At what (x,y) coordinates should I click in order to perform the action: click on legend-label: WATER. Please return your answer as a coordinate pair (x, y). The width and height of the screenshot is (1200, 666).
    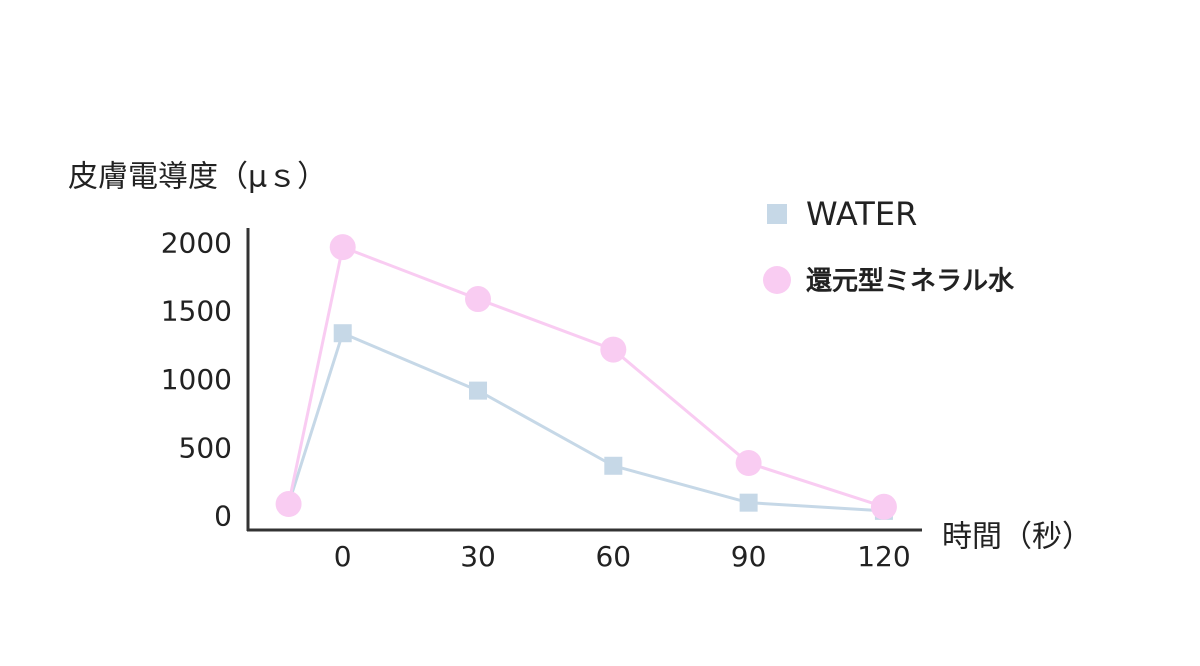
    Looking at the image, I should click on (861, 214).